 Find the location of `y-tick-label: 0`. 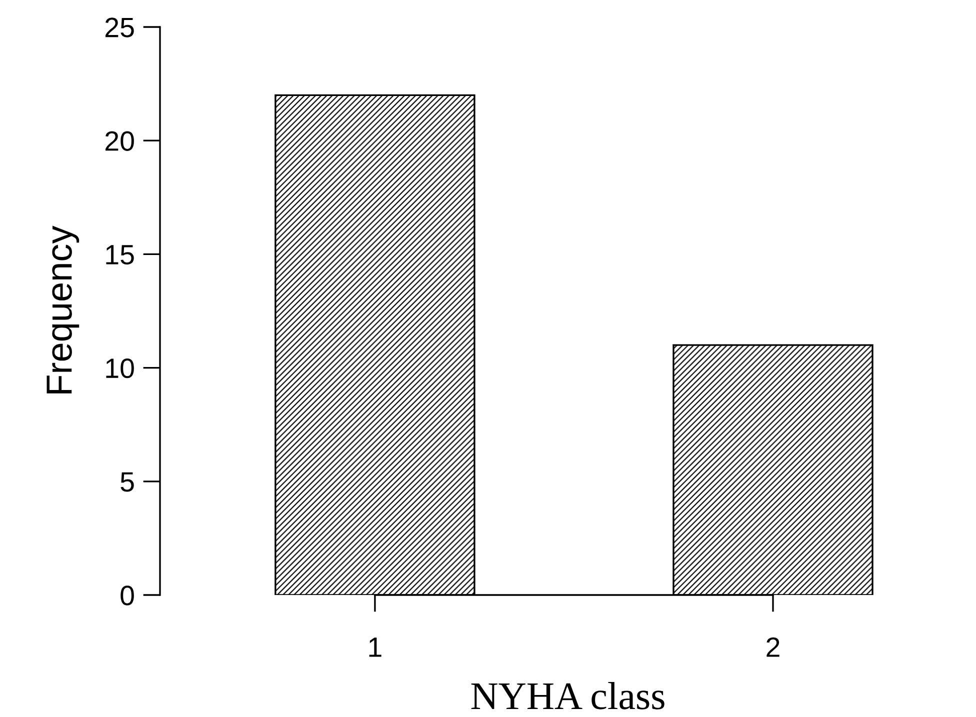

y-tick-label: 0 is located at coordinates (127, 596).